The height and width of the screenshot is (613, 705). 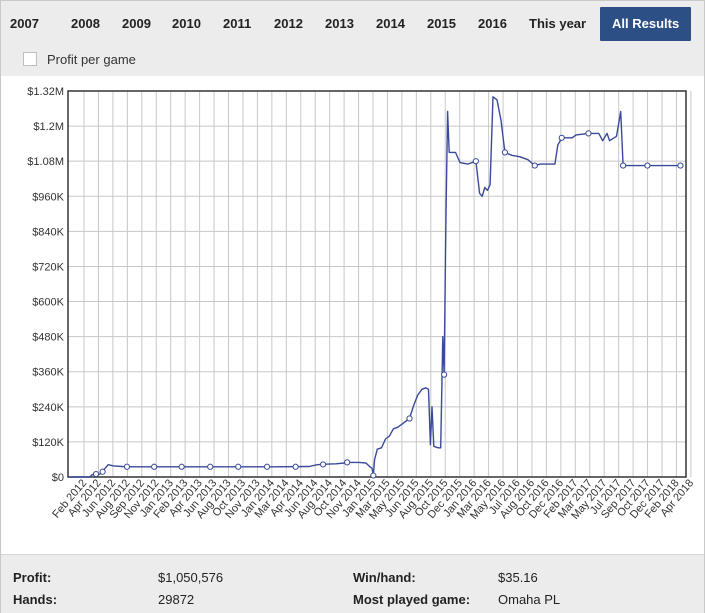 What do you see at coordinates (288, 23) in the screenshot?
I see `tab-2012: 2012` at bounding box center [288, 23].